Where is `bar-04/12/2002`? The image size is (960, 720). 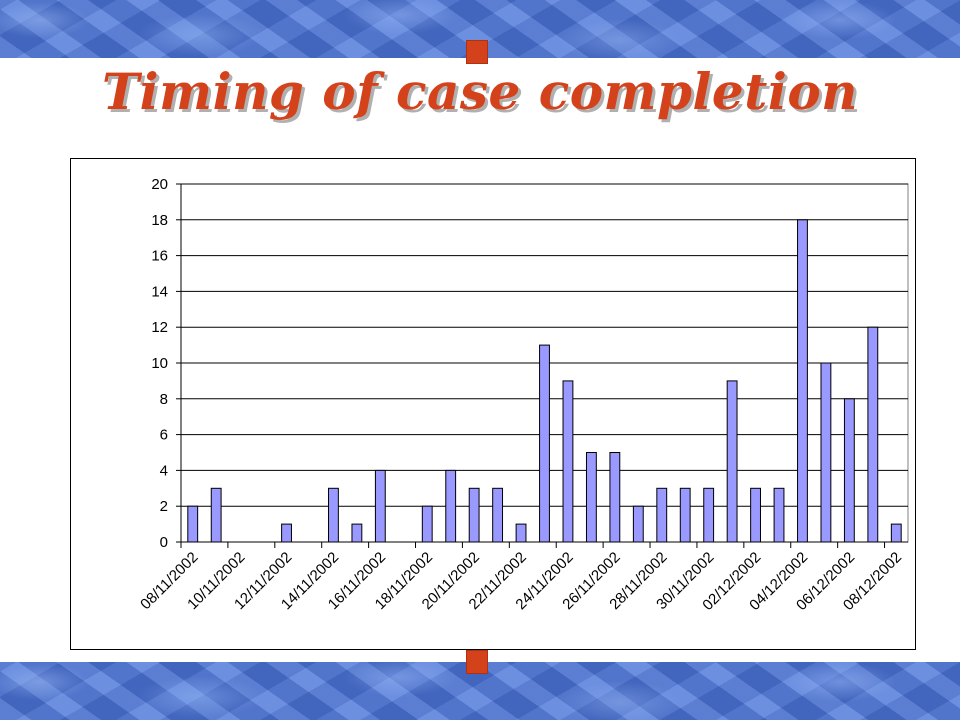 bar-04/12/2002 is located at coordinates (802, 381).